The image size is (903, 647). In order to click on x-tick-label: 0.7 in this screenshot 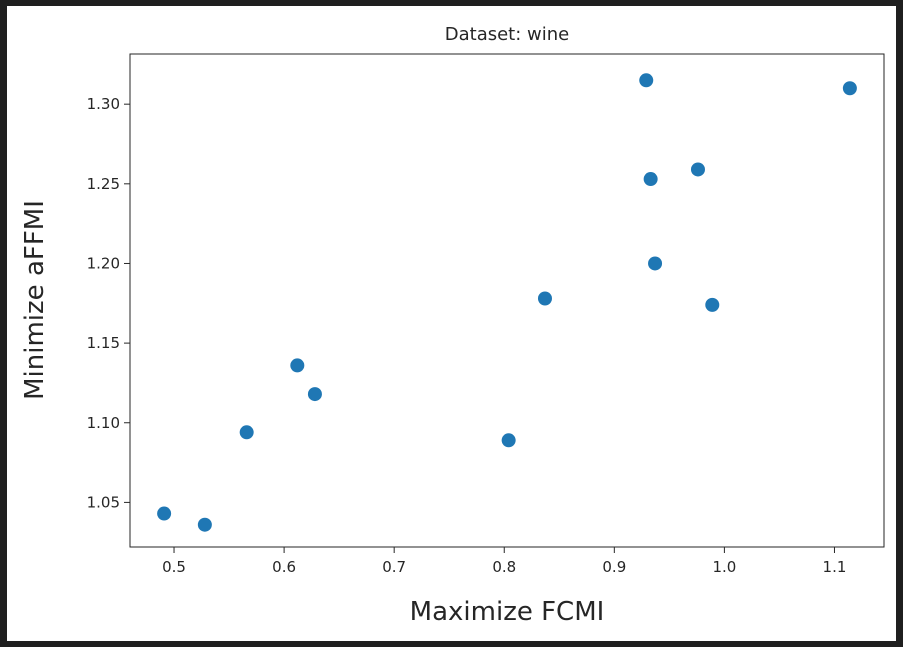, I will do `click(394, 567)`.